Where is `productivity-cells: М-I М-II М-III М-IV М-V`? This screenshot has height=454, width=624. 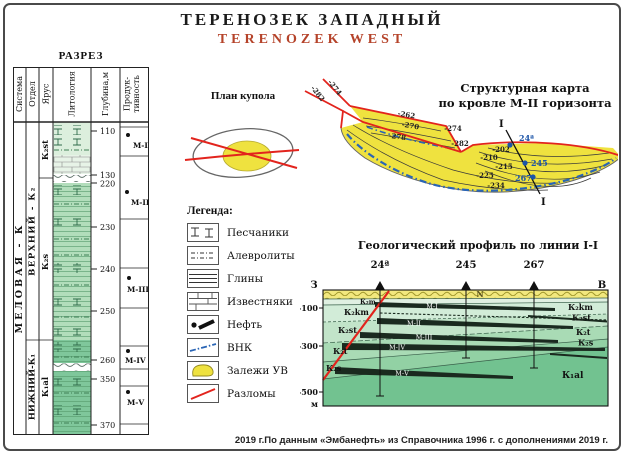 productivity-cells: М-I М-II М-III М-IV М-V is located at coordinates (137, 270).